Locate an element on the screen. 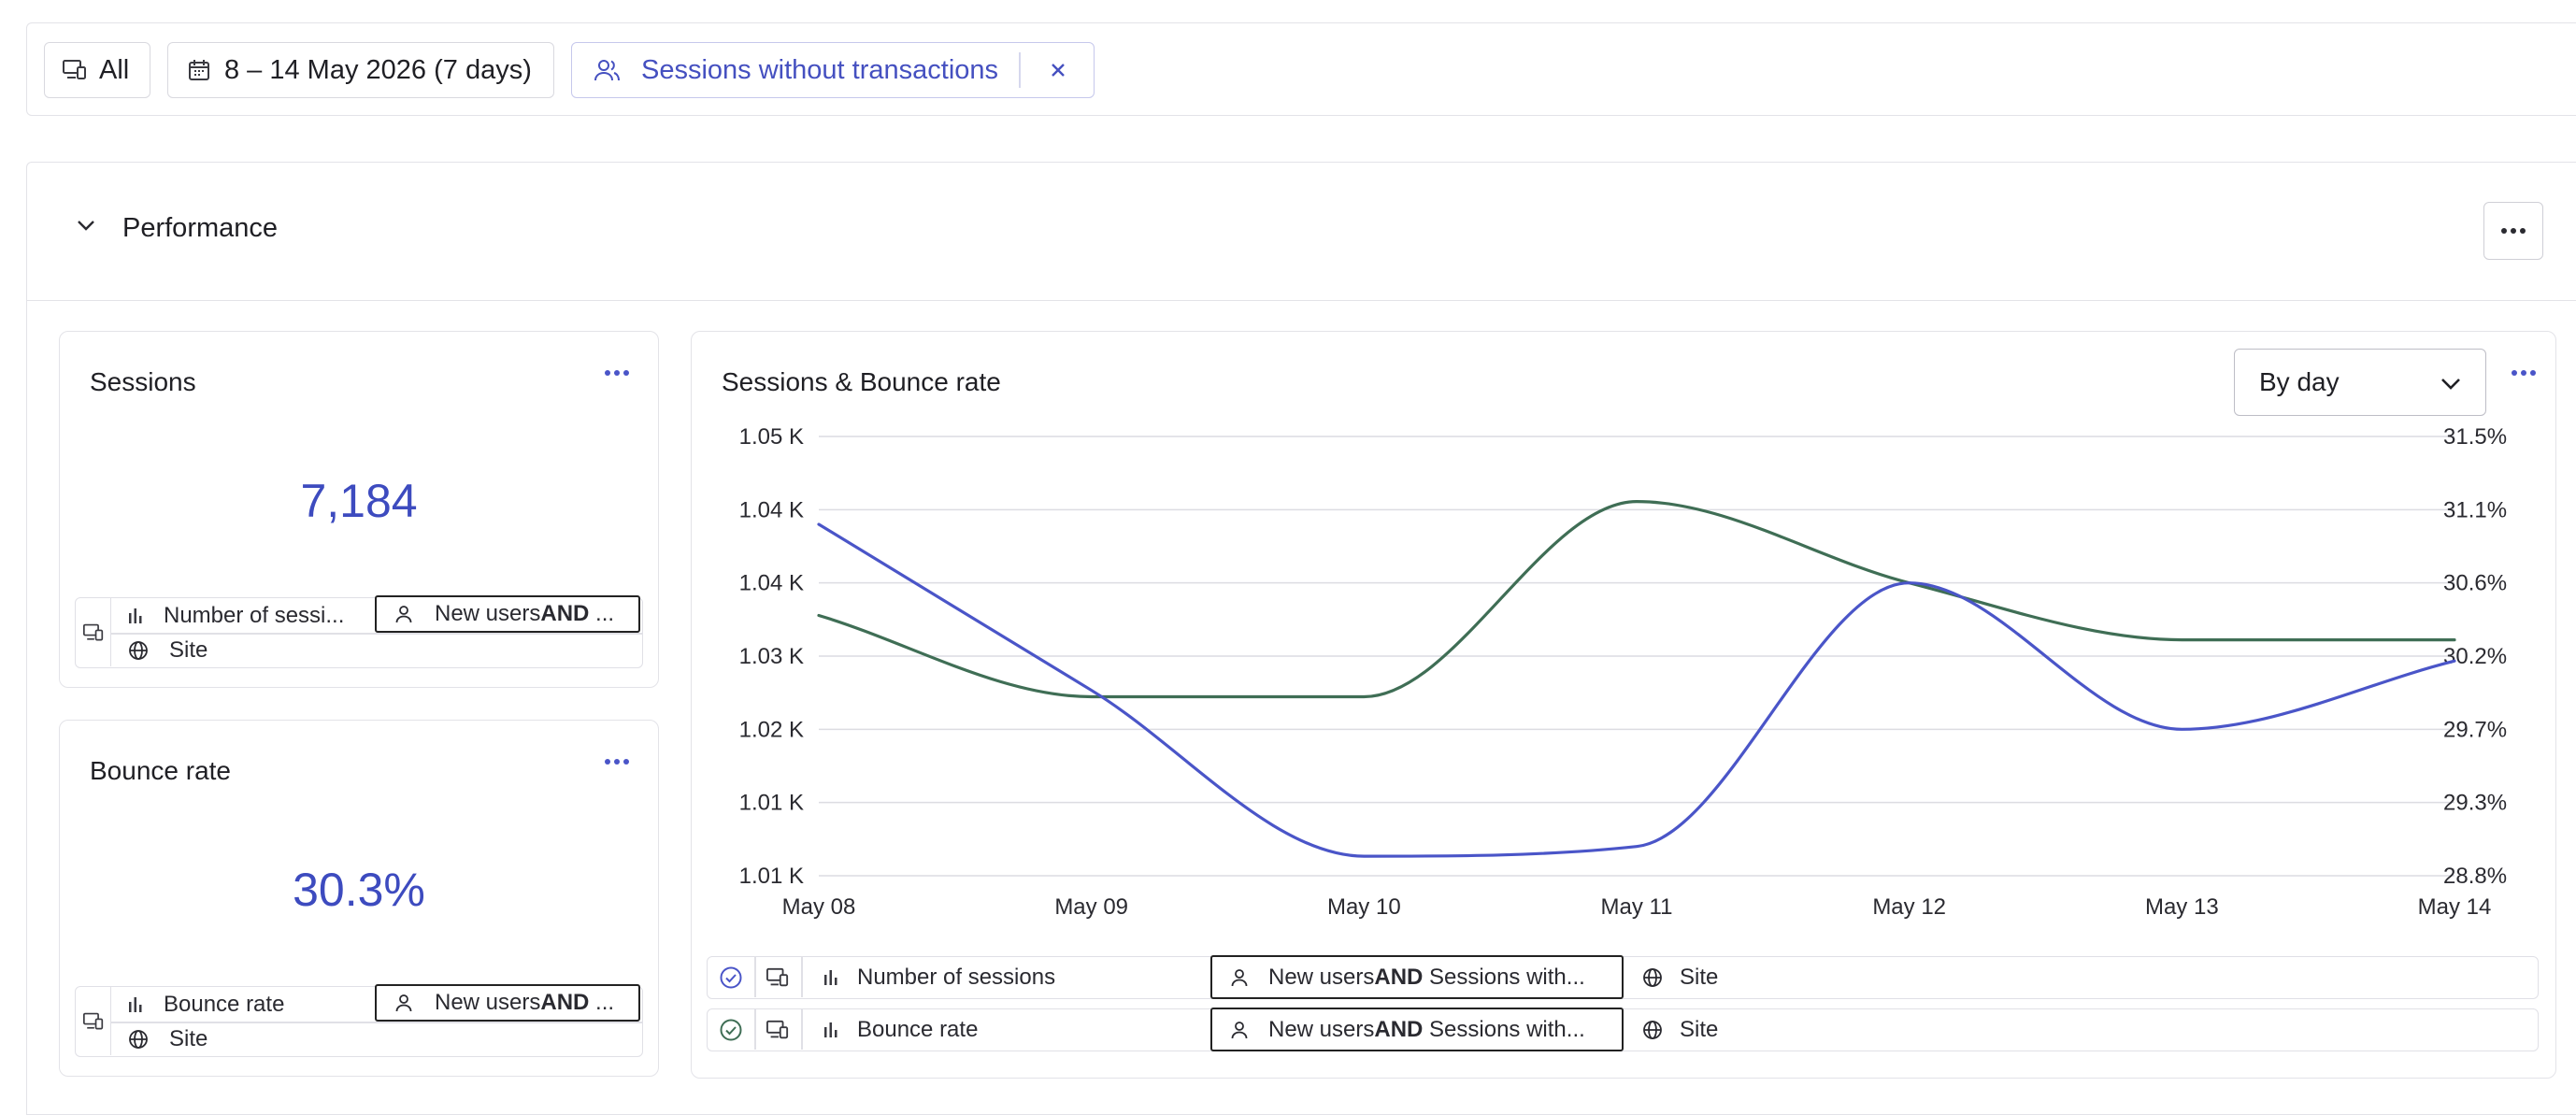 Image resolution: width=2576 pixels, height=1115 pixels. y-right-tick-label: 30.2% is located at coordinates (2475, 656).